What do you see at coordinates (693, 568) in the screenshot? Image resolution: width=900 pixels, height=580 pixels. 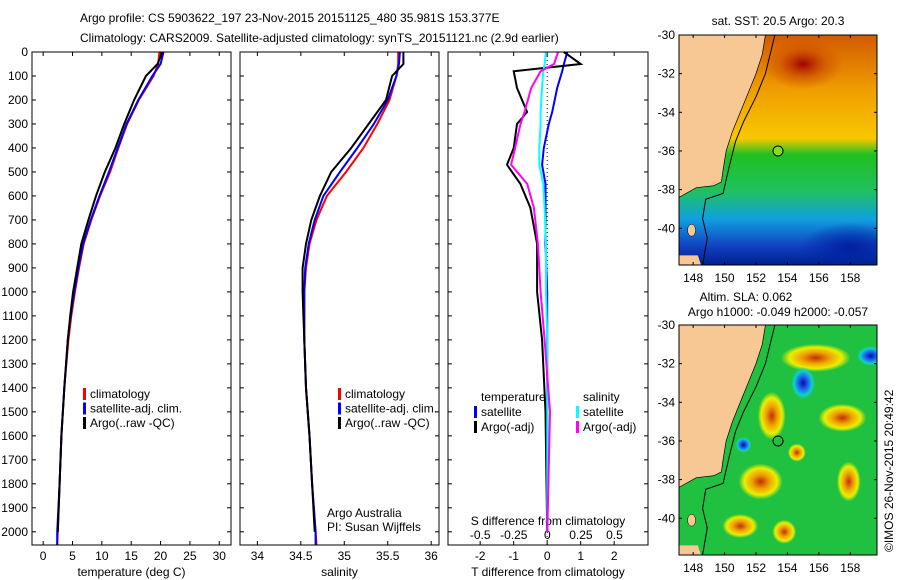 I see `lon-tick-label: 148` at bounding box center [693, 568].